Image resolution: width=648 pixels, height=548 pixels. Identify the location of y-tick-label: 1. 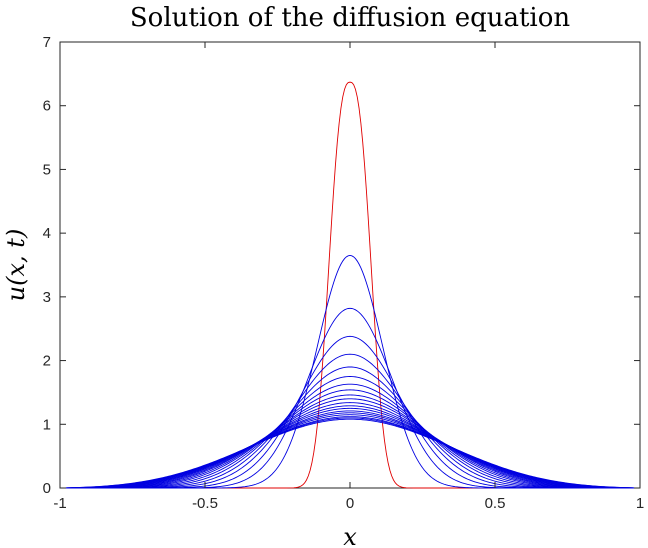
(47, 424).